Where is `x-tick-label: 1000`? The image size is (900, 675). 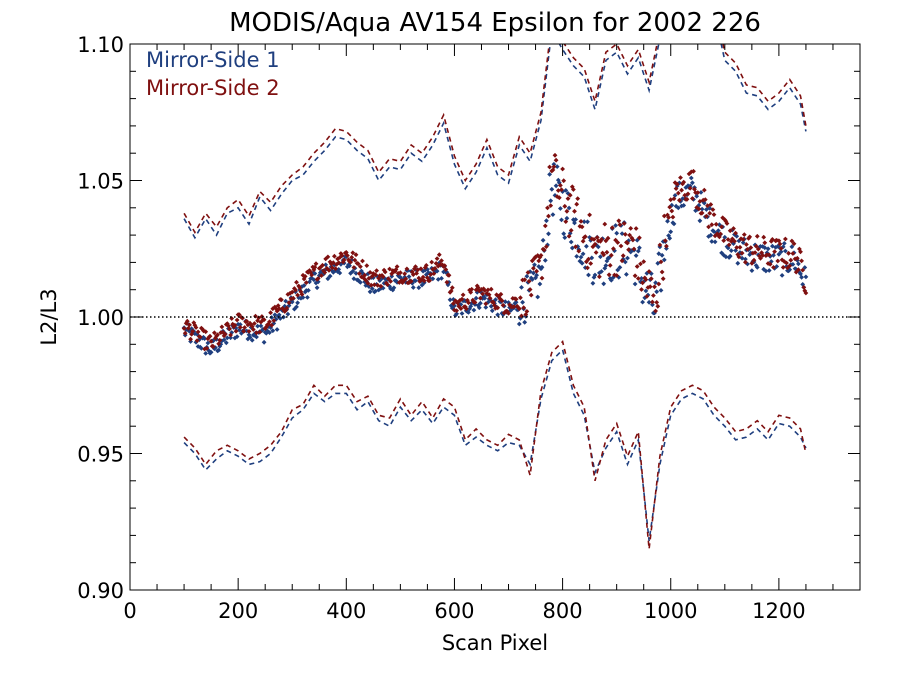 x-tick-label: 1000 is located at coordinates (670, 611).